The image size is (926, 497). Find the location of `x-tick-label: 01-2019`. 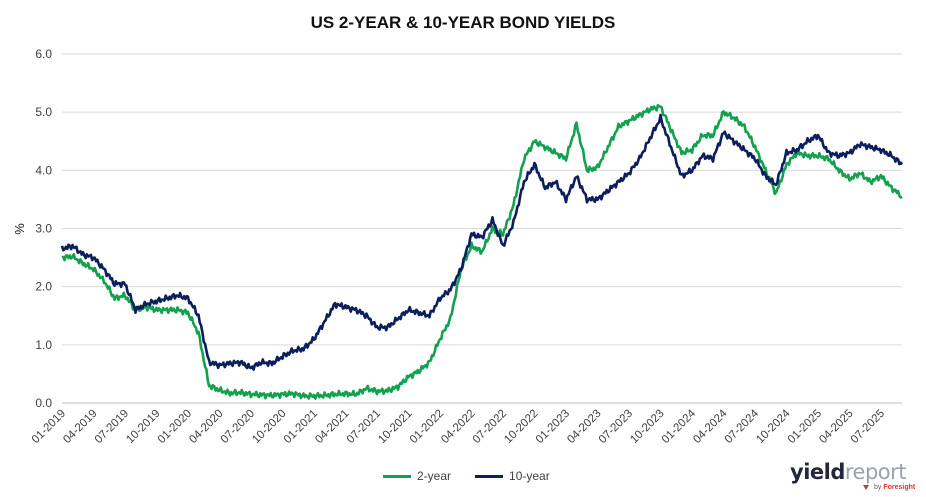

x-tick-label: 01-2019 is located at coordinates (49, 427).